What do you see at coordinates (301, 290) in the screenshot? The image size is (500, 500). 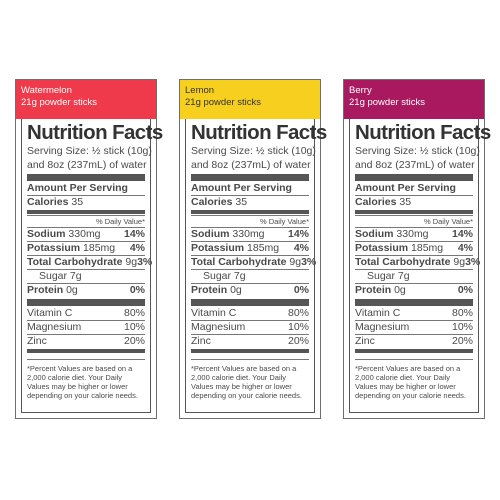 I see `protein-dv: 0%` at bounding box center [301, 290].